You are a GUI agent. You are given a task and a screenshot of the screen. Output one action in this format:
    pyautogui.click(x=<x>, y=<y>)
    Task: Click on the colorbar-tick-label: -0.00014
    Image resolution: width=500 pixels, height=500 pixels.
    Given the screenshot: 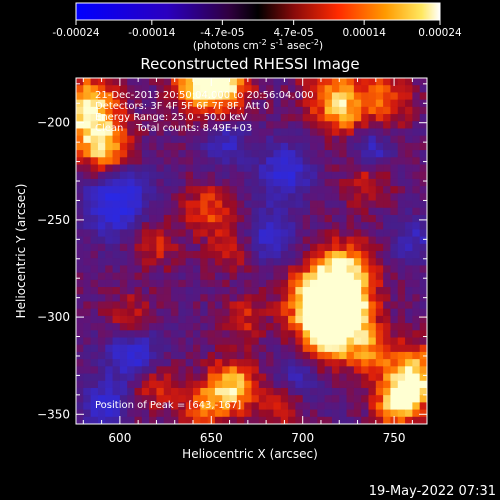 What is the action you would take?
    pyautogui.click(x=152, y=33)
    